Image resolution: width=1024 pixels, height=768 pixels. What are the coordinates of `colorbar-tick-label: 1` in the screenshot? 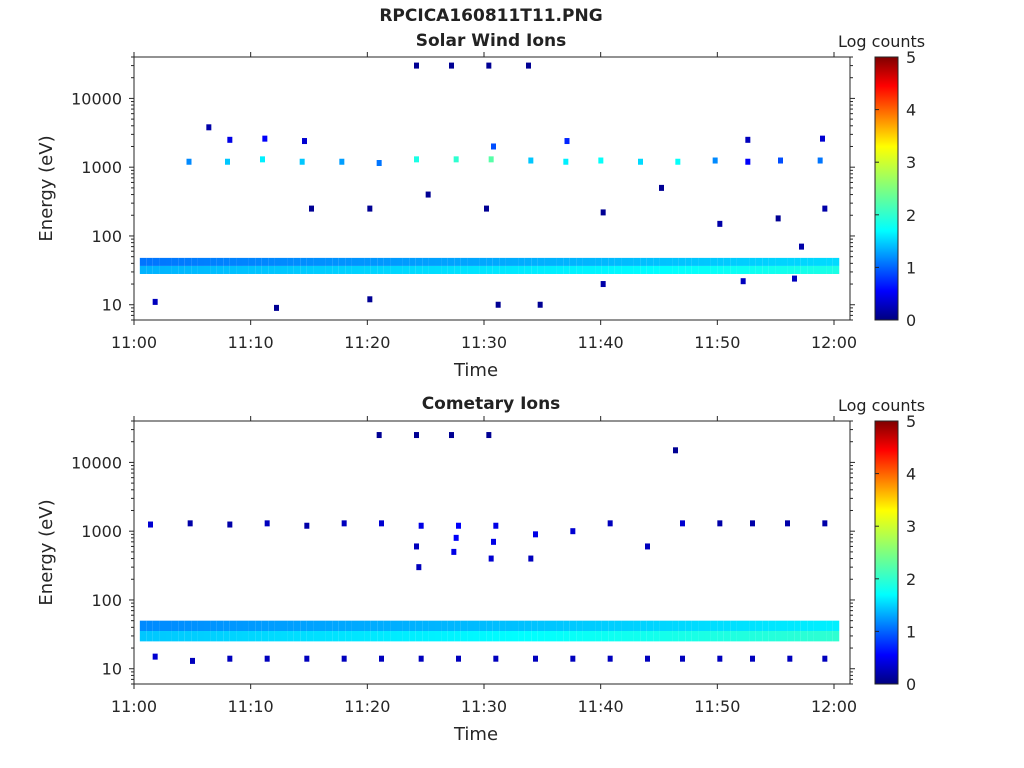 It's located at (911, 267).